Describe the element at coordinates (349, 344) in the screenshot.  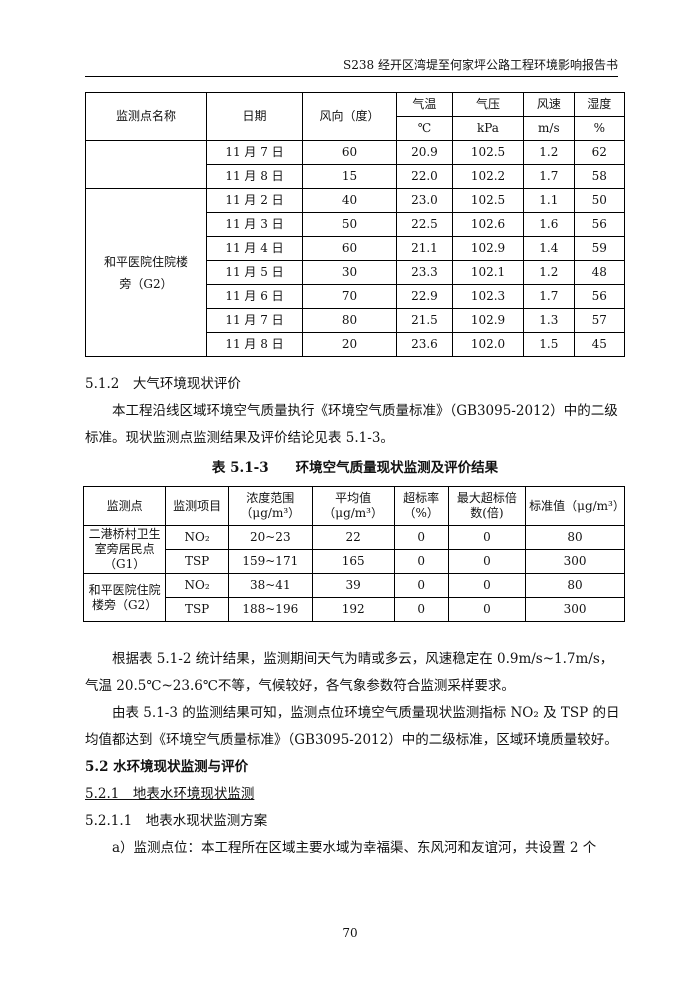
I see `table-cell: 20` at that location.